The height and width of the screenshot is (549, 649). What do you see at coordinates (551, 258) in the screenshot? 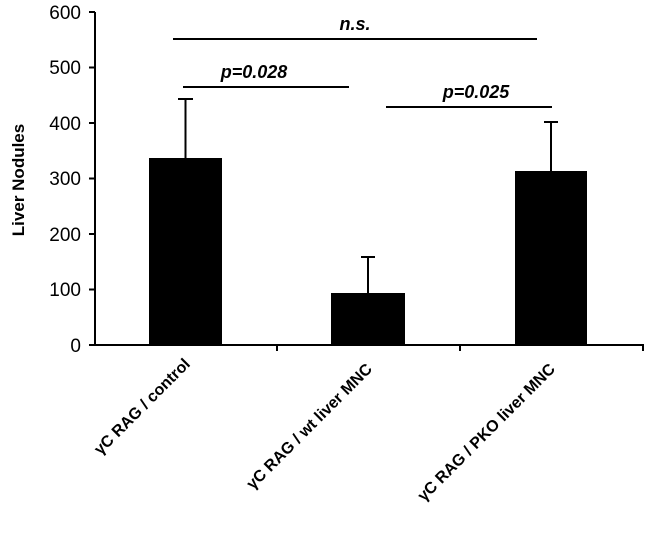
I see `bar-pko-liver-mnc` at bounding box center [551, 258].